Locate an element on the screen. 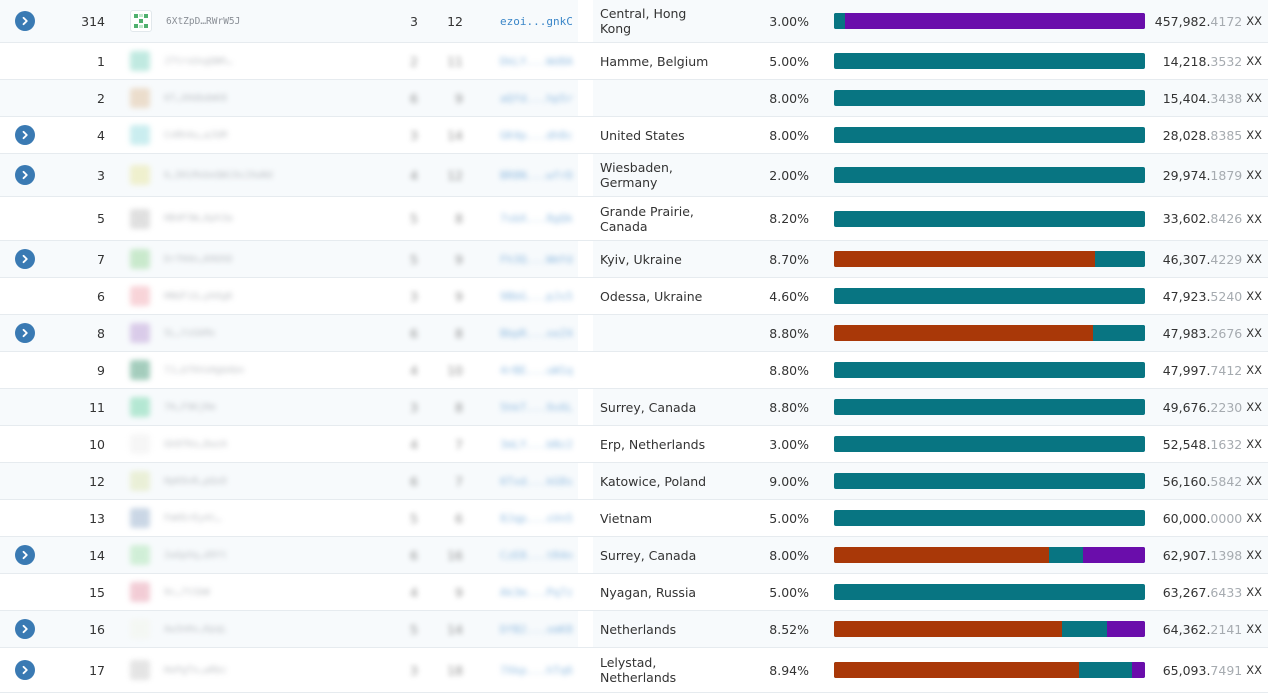 Image resolution: width=1268 pixels, height=694 pixels. count-primary: 3 is located at coordinates (414, 296).